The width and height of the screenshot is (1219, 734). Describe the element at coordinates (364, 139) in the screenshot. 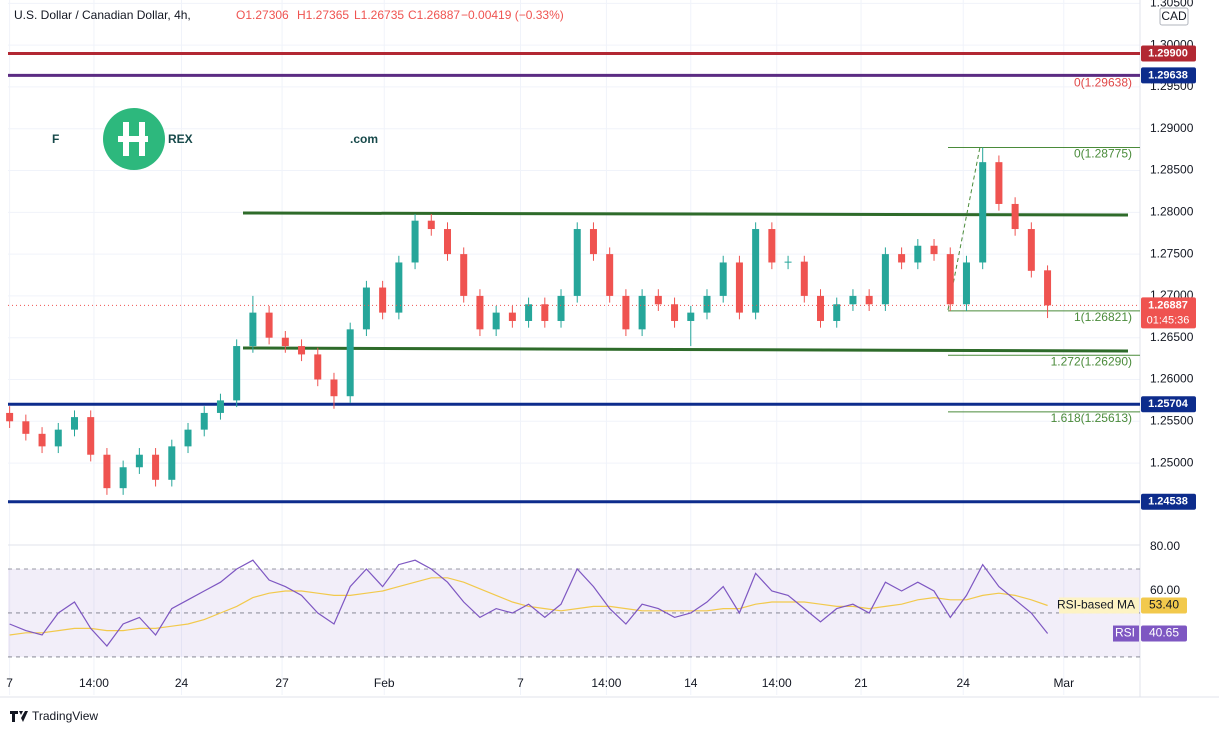

I see `logo-suffix: .com` at that location.